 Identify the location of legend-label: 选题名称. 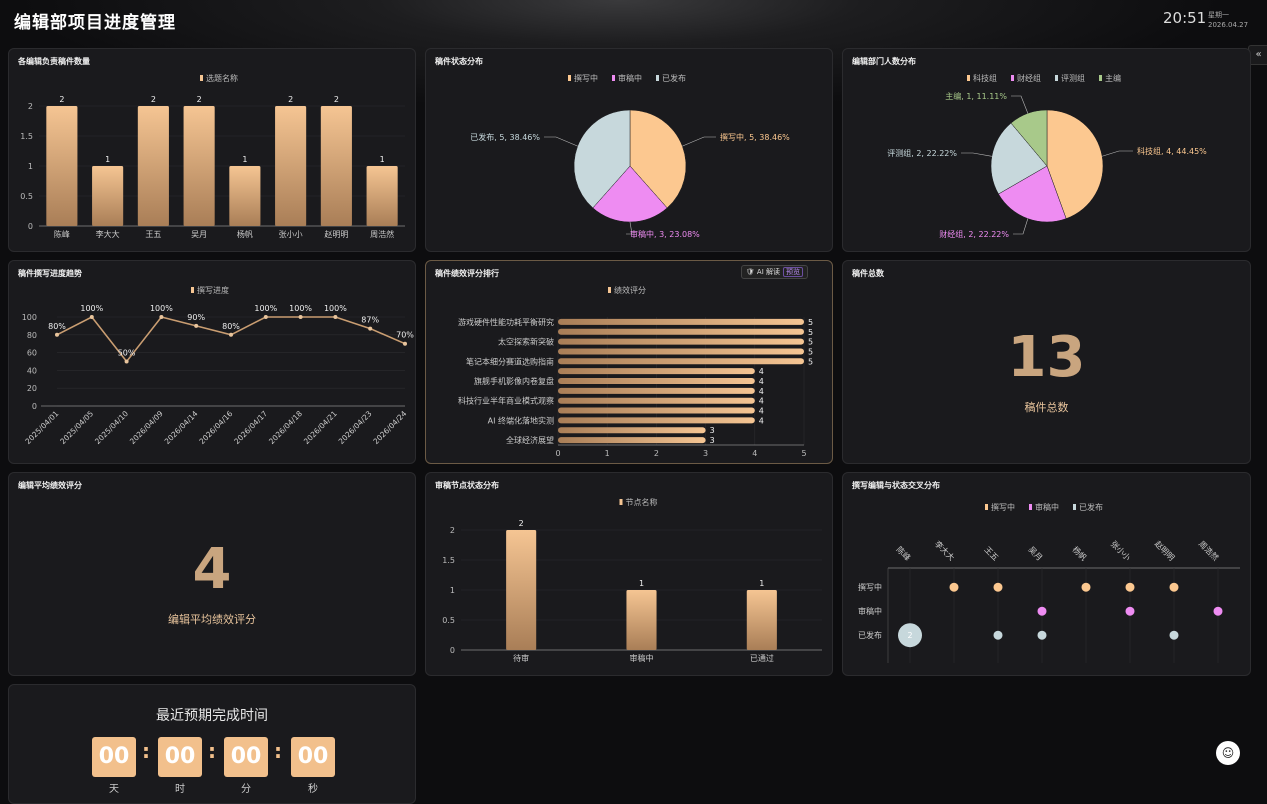
(222, 78).